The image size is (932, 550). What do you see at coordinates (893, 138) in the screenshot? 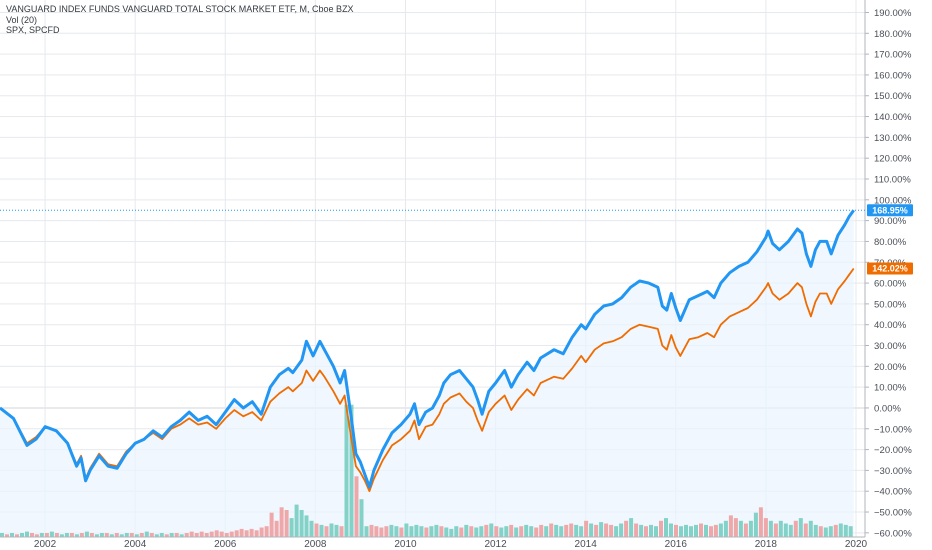
I see `y-tick-label: 130.00%` at bounding box center [893, 138].